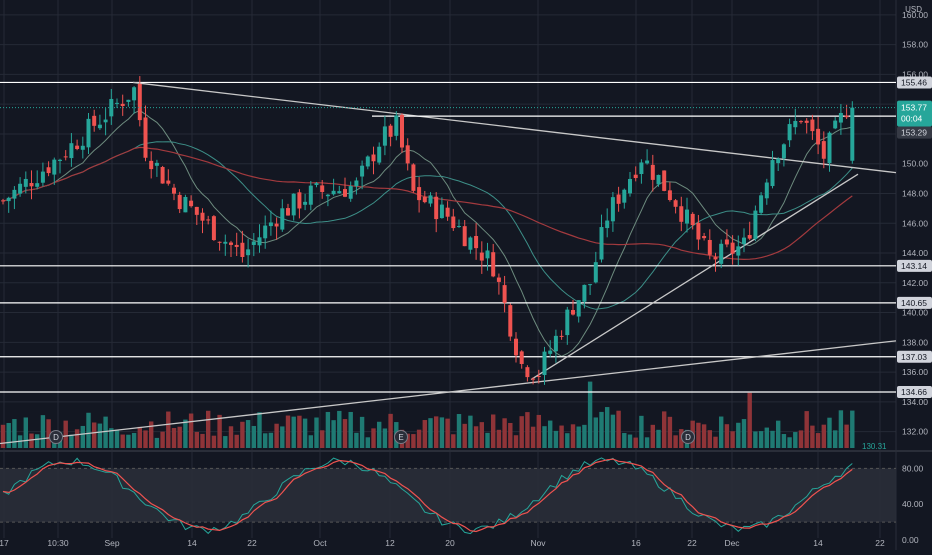 This screenshot has height=555, width=932. What do you see at coordinates (915, 283) in the screenshot?
I see `price-tick-label: 142.00` at bounding box center [915, 283].